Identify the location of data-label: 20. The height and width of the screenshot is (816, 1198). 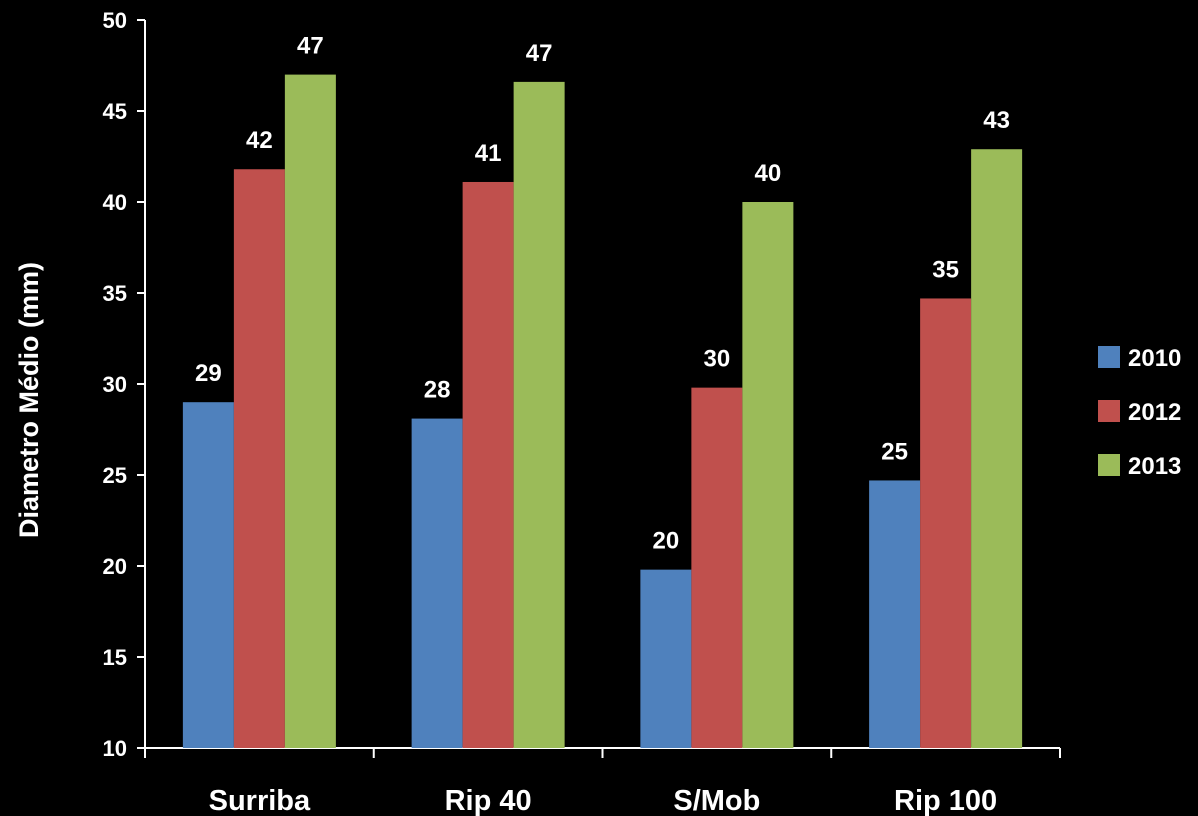
(666, 541).